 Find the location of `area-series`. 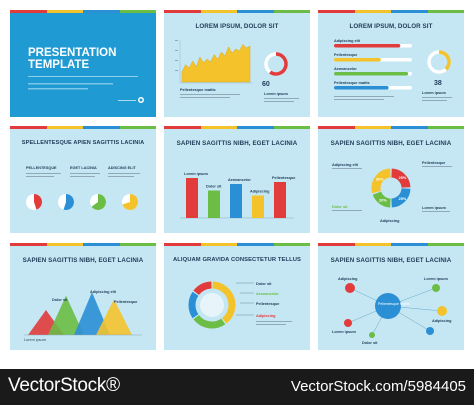

area-series is located at coordinates (216, 63).